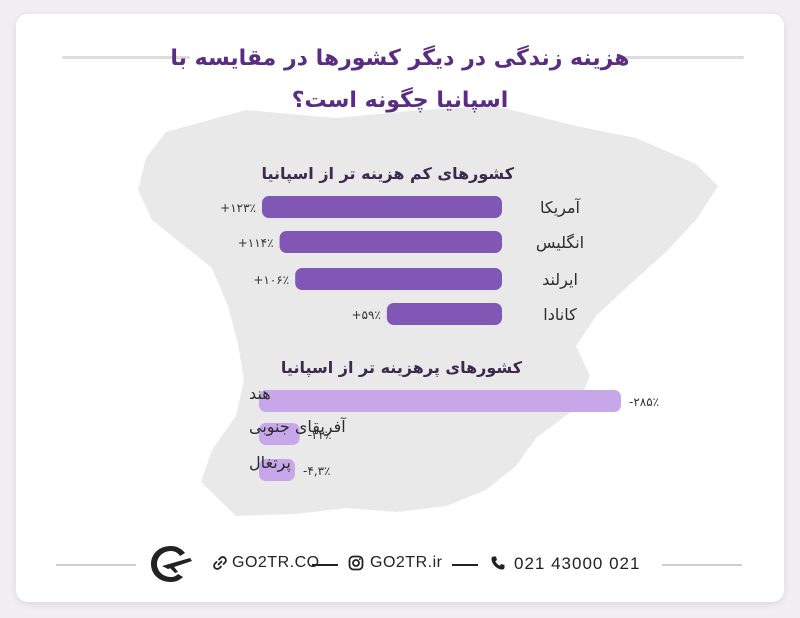 Image resolution: width=800 pixels, height=618 pixels. Describe the element at coordinates (171, 564) in the screenshot. I see `airplane-logo-icon` at that location.